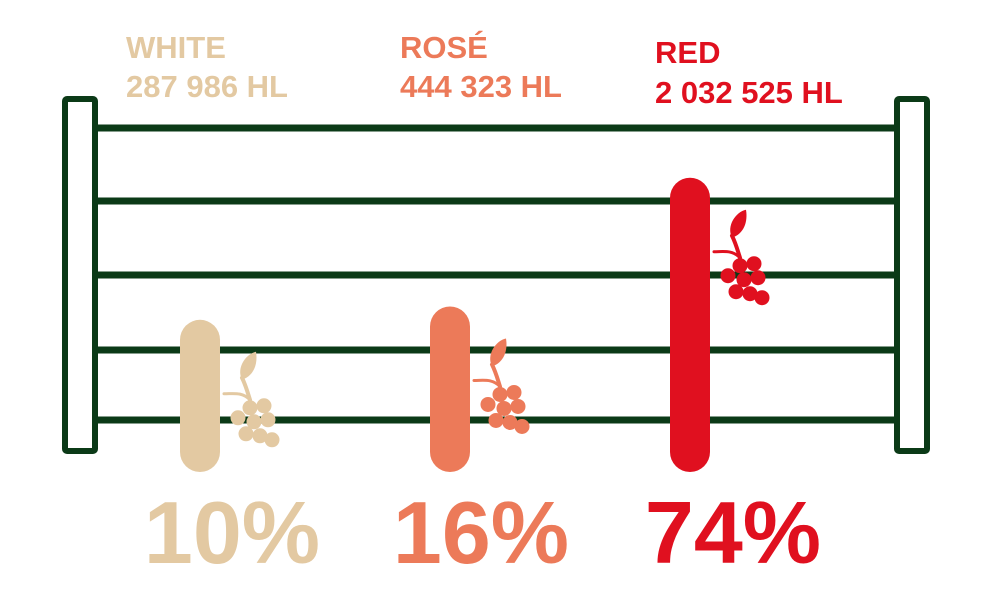 This screenshot has width=1000, height=602. Describe the element at coordinates (690, 324) in the screenshot. I see `bar-red` at that location.